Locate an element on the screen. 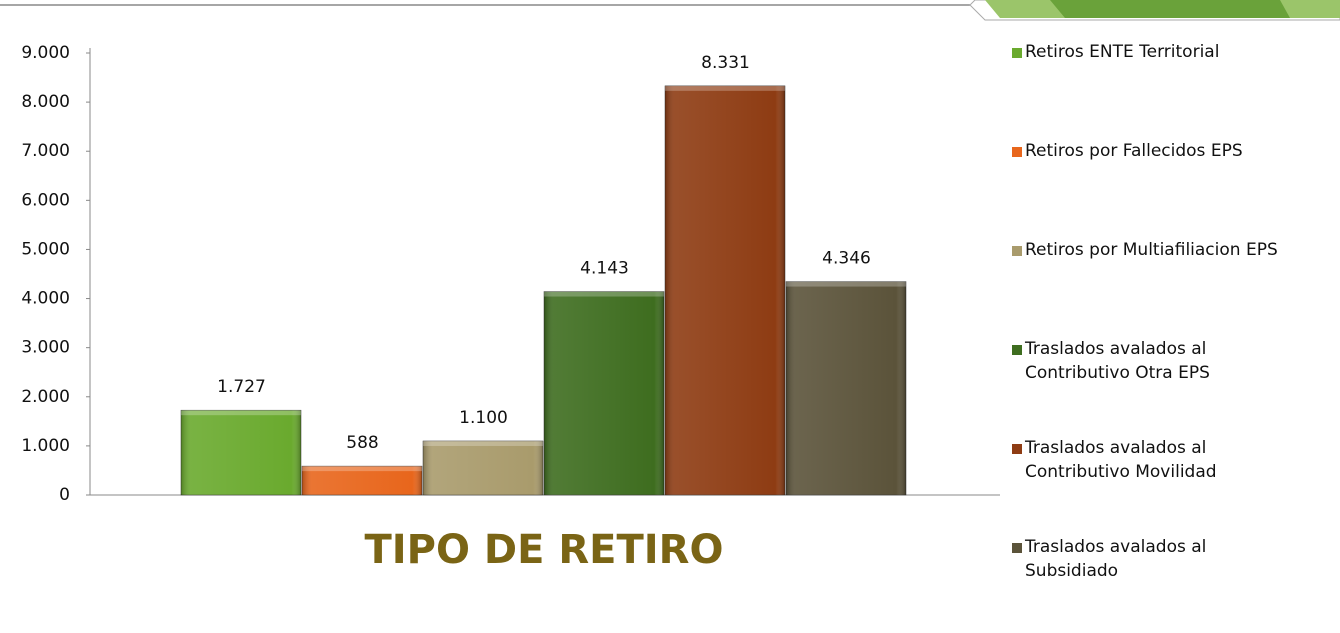 Image resolution: width=1340 pixels, height=633 pixels. legend-entry: Retiros por Fallecidos EPS is located at coordinates (1127, 151).